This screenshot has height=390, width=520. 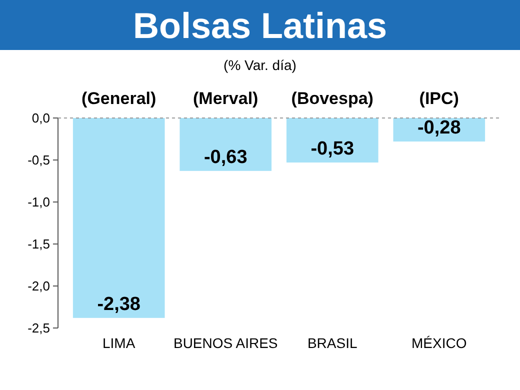 I want to click on x-tick-label: BUENOS AIRES, so click(x=225, y=343).